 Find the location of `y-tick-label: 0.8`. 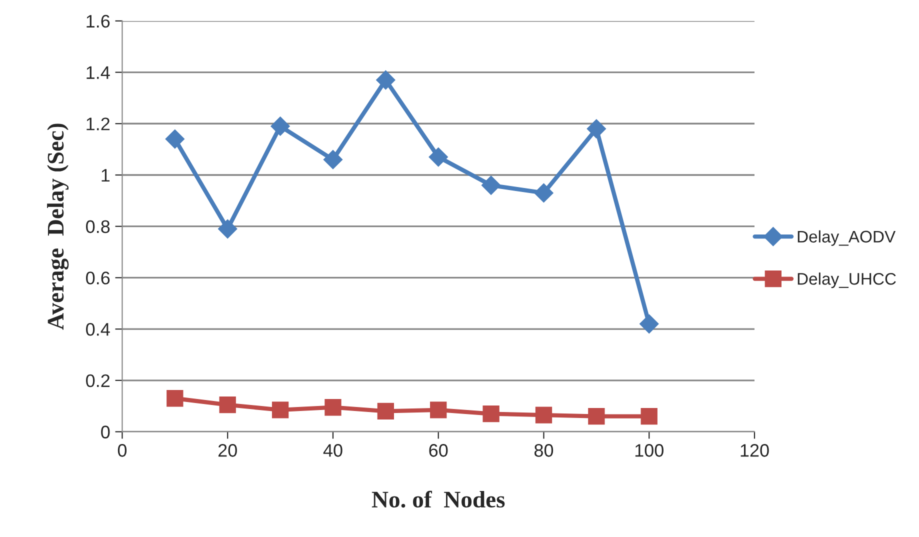

y-tick-label: 0.8 is located at coordinates (98, 227).